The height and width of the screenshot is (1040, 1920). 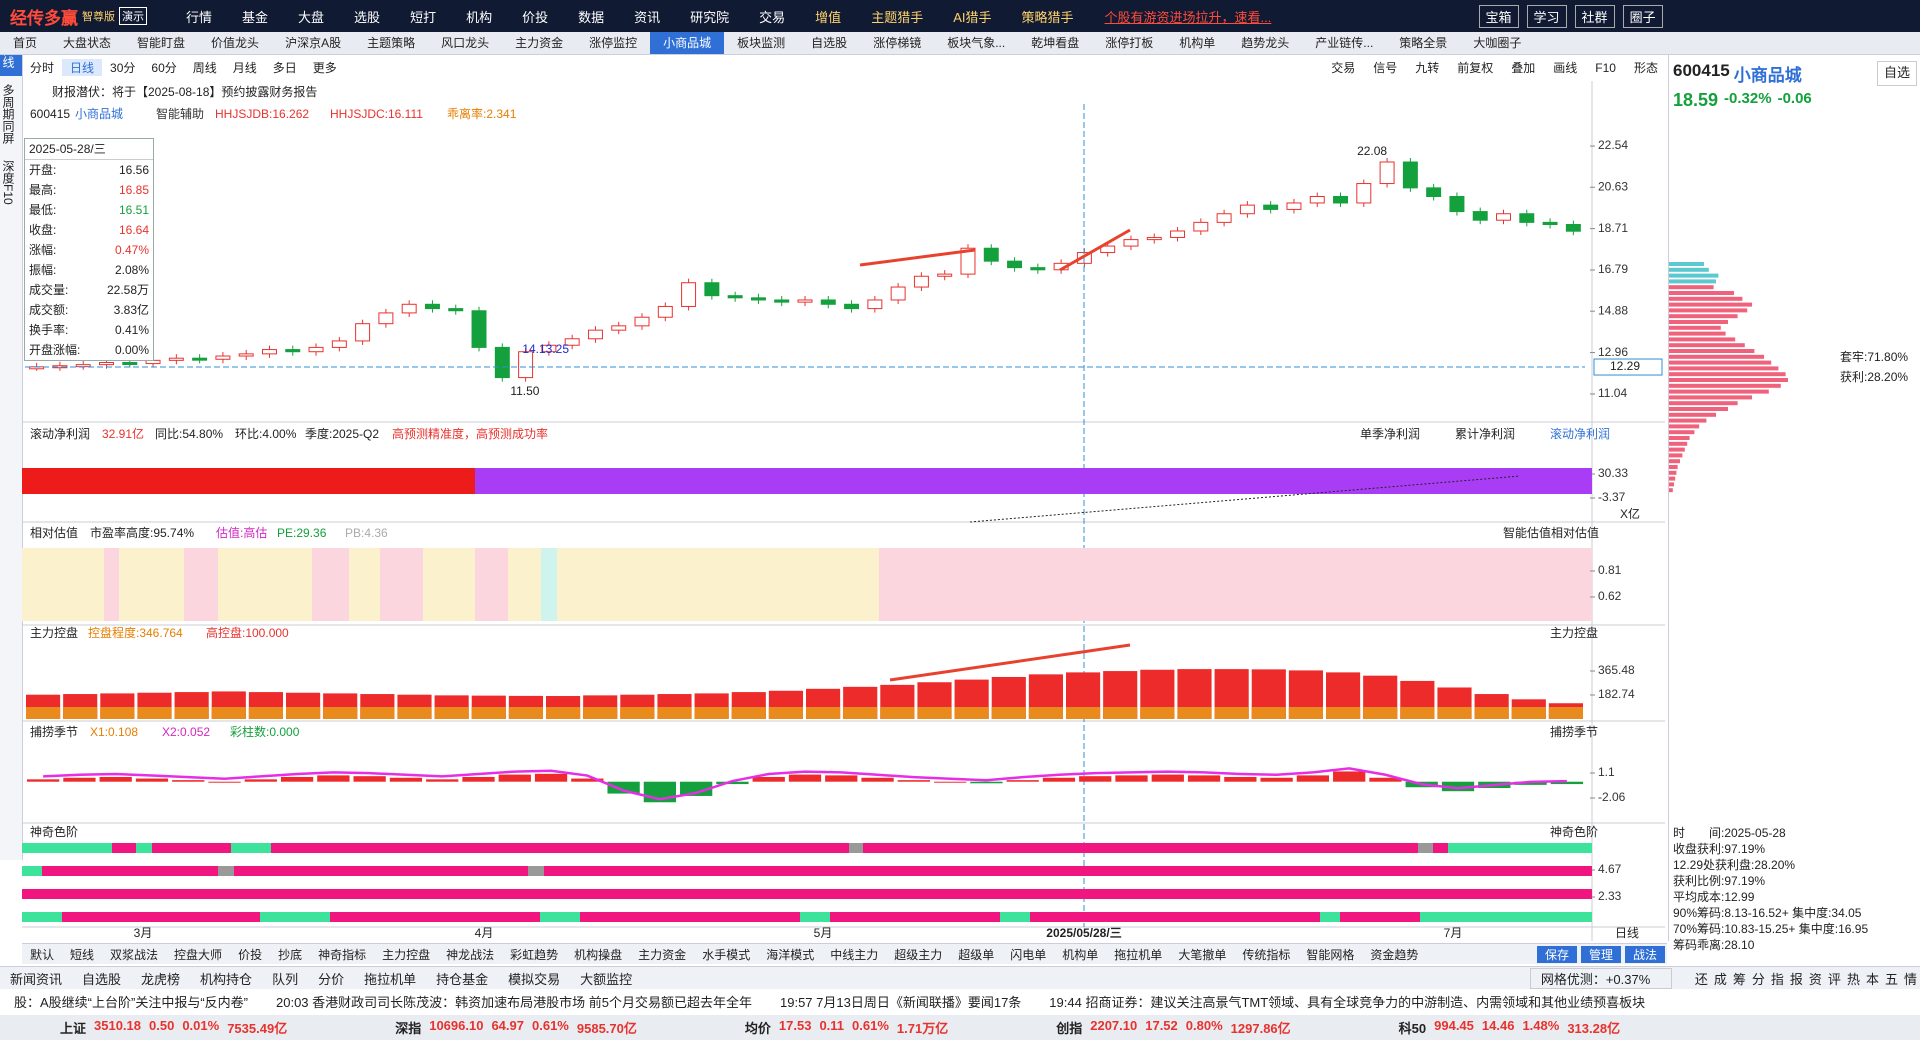 What do you see at coordinates (290, 954) in the screenshot?
I see `strategy-tab: 抄底` at bounding box center [290, 954].